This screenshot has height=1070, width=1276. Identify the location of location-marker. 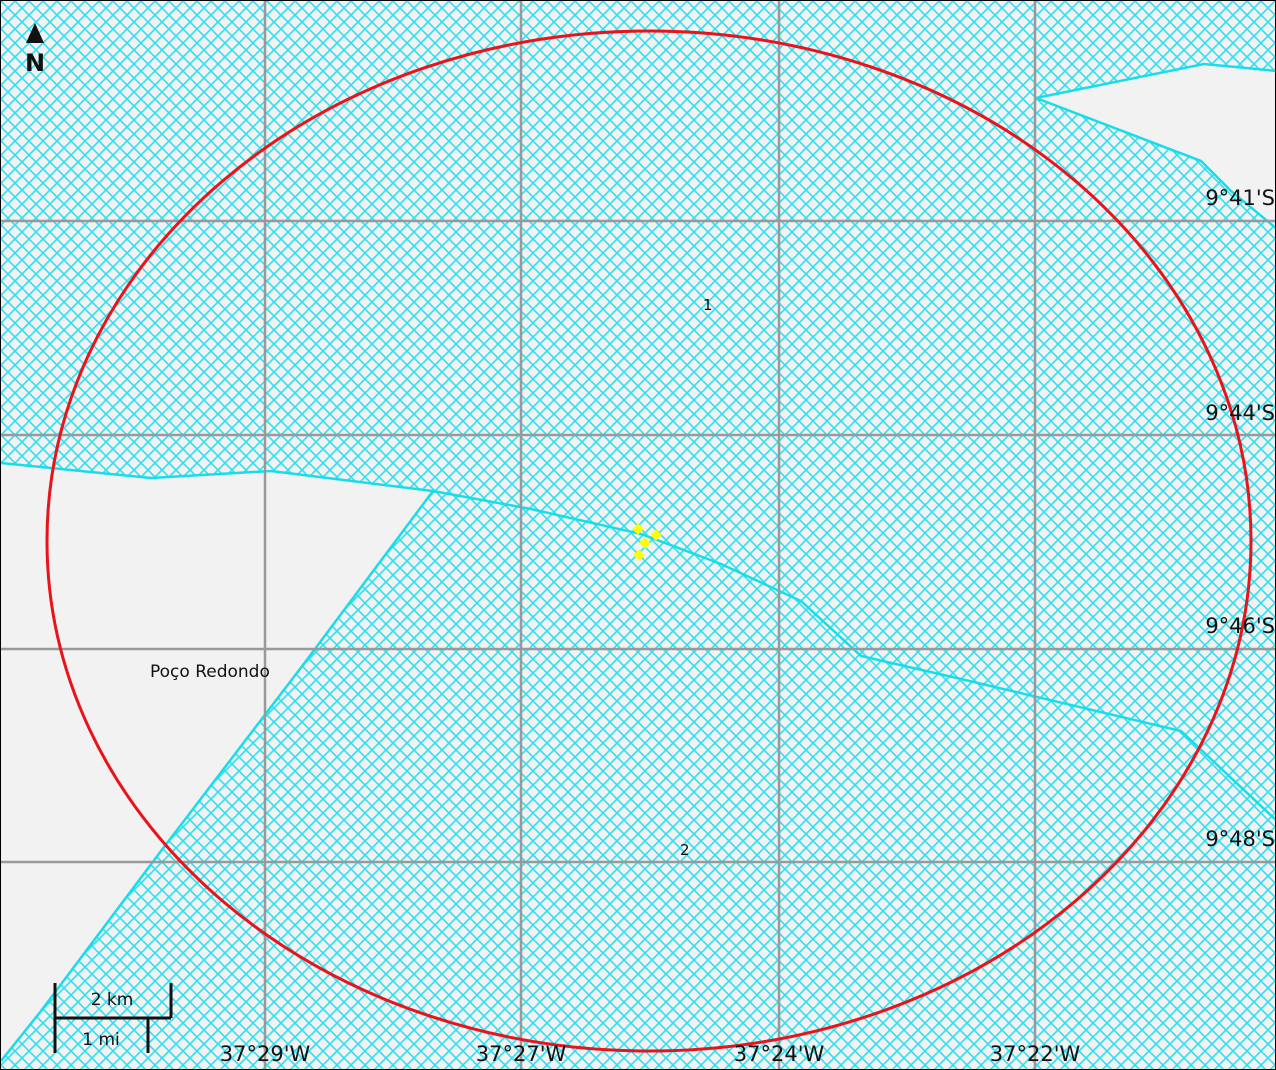
(647, 542).